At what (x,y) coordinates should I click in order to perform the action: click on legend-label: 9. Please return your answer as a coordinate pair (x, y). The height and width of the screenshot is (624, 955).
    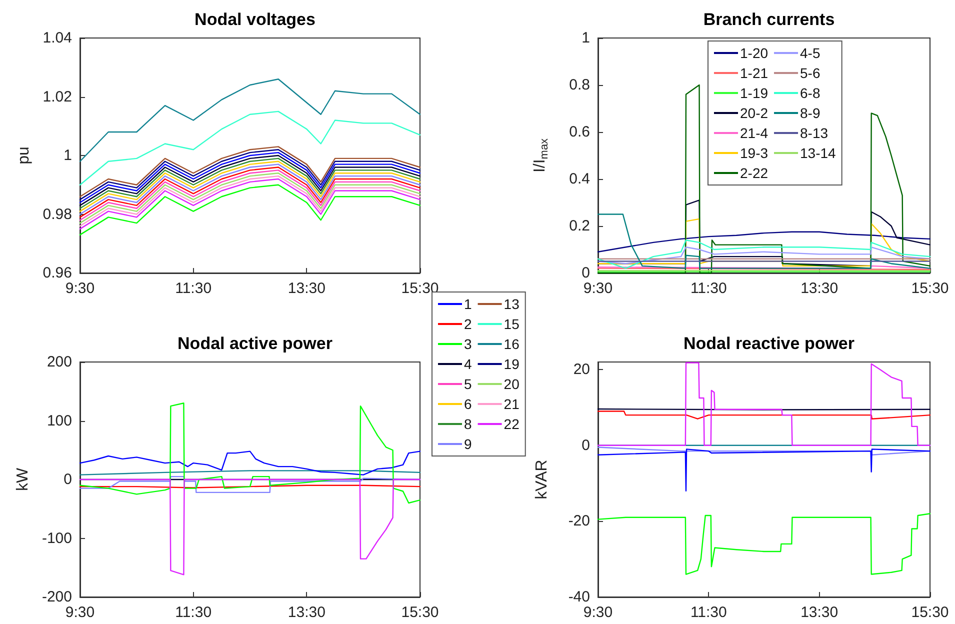
    Looking at the image, I should click on (468, 444).